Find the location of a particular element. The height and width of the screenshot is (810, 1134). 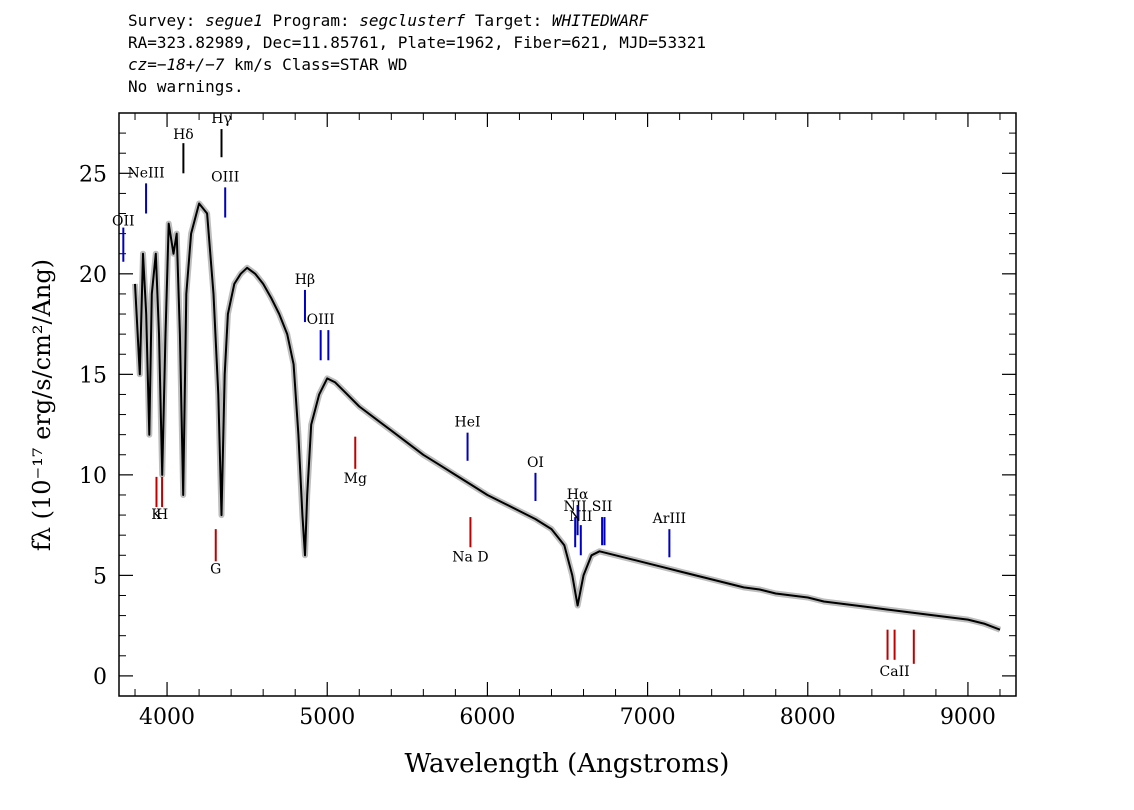

emission-line-label: OII is located at coordinates (123, 222).